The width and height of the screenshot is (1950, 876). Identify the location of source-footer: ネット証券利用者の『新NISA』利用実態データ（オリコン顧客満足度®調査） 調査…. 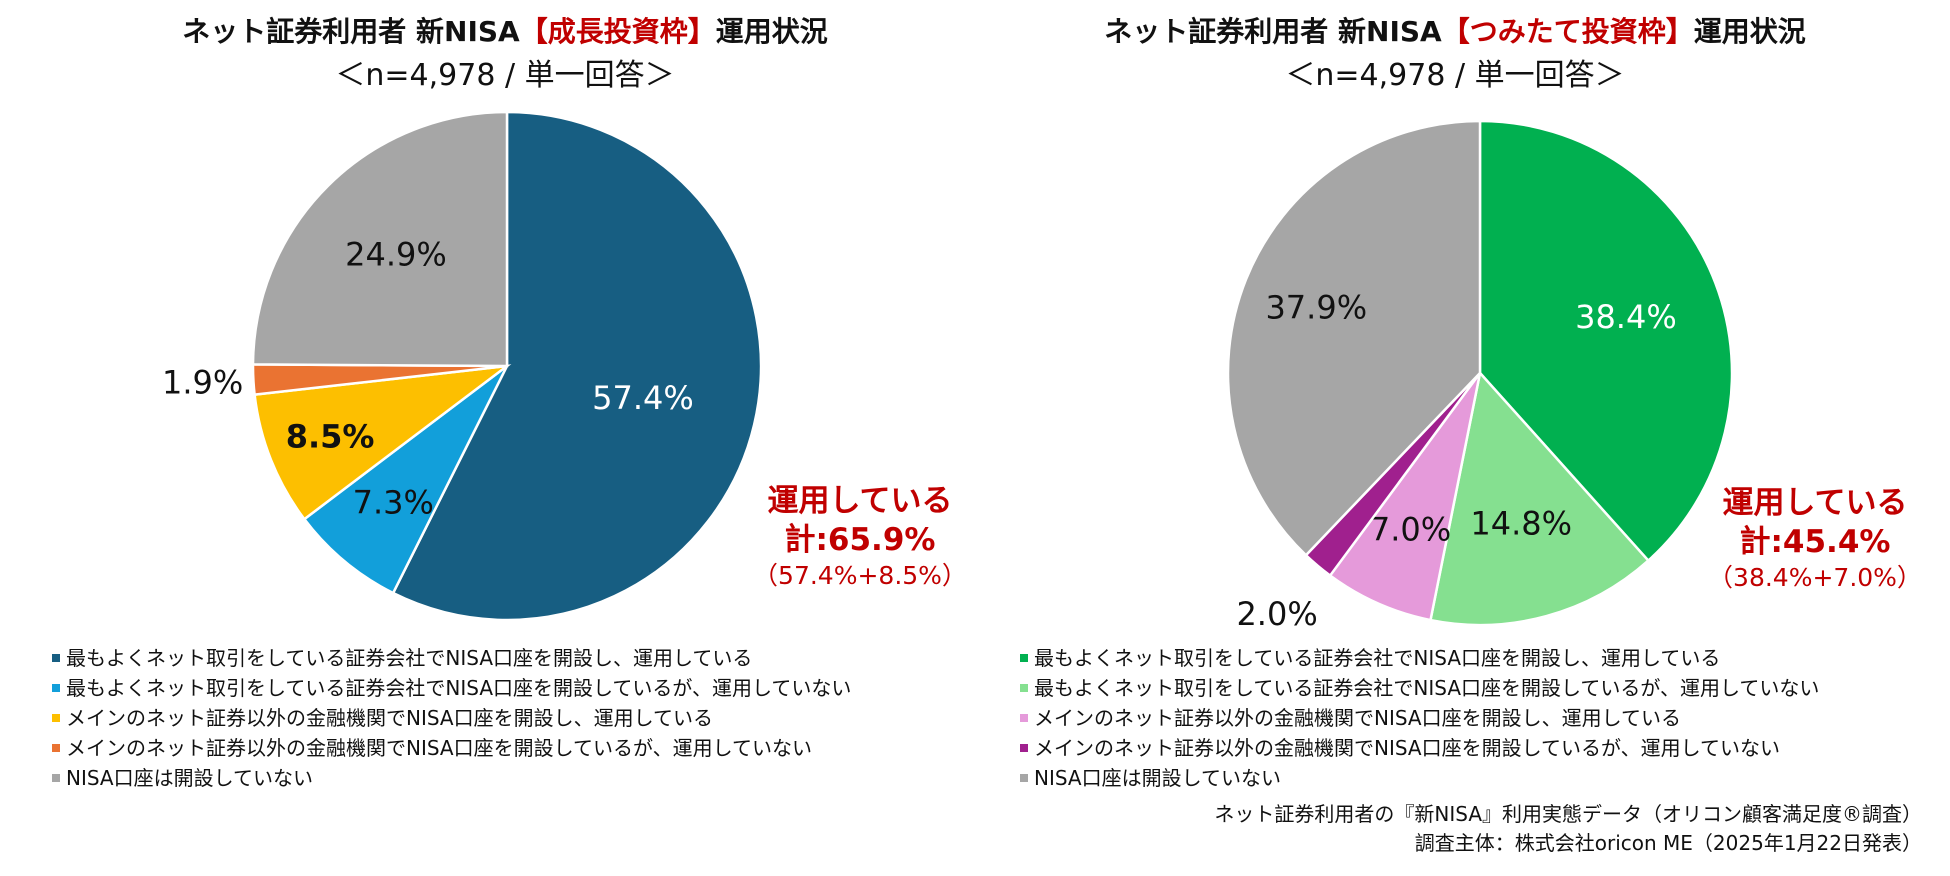
(1568, 829).